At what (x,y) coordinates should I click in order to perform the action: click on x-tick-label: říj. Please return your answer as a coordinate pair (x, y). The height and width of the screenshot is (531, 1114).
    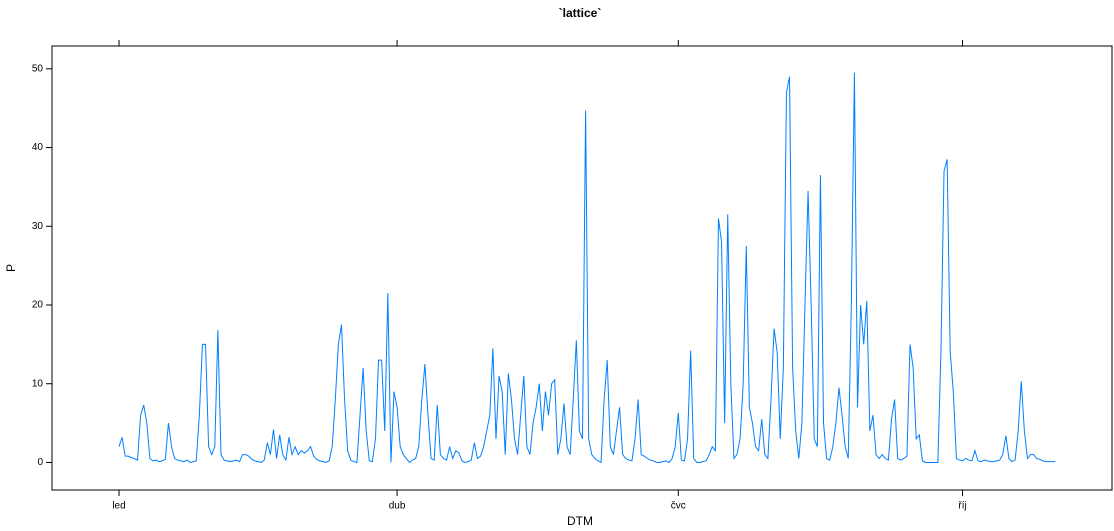
    Looking at the image, I should click on (962, 506).